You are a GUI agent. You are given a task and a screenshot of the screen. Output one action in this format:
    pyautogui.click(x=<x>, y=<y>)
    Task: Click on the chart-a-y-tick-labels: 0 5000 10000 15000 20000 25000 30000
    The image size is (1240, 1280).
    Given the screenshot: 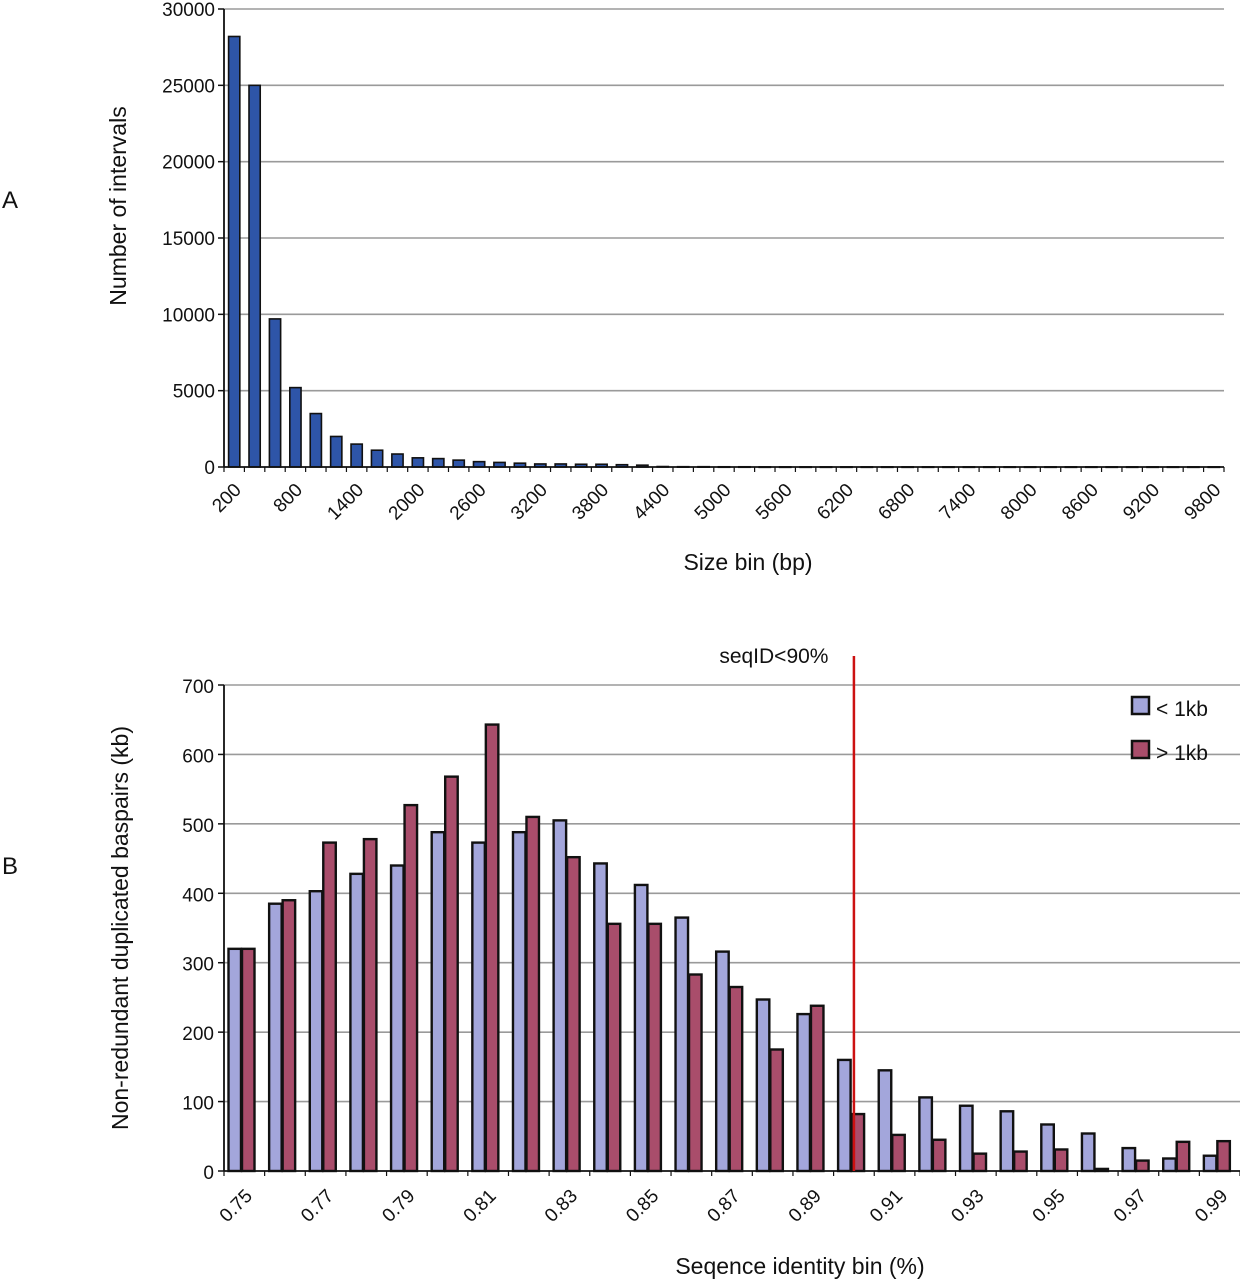 What is the action you would take?
    pyautogui.click(x=188, y=239)
    